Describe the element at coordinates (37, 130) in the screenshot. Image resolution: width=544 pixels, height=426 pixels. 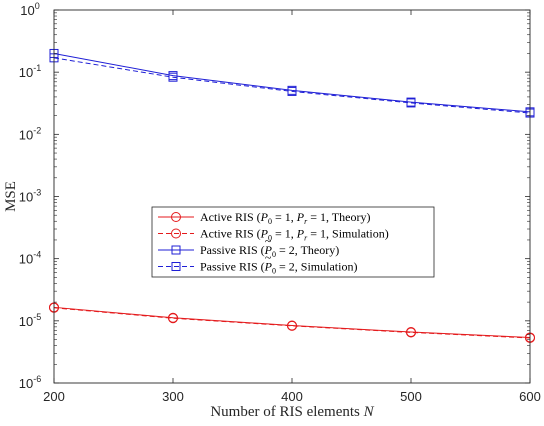
I see `y-tick-exponent: -2` at that location.